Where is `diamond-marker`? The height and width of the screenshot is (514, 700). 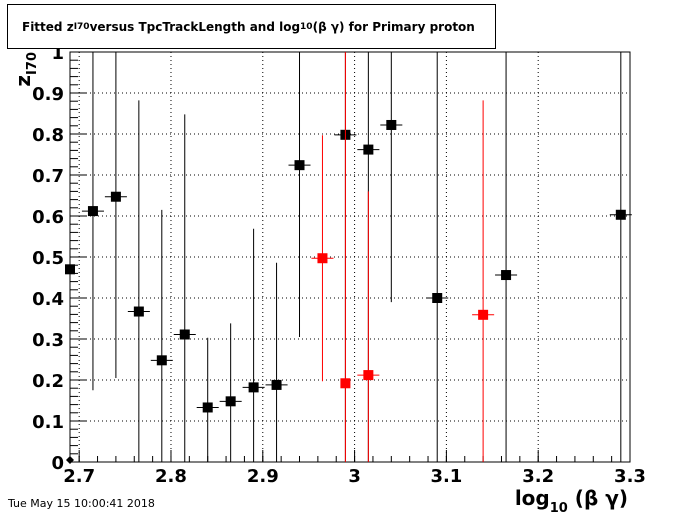
diamond-marker is located at coordinates (70, 459).